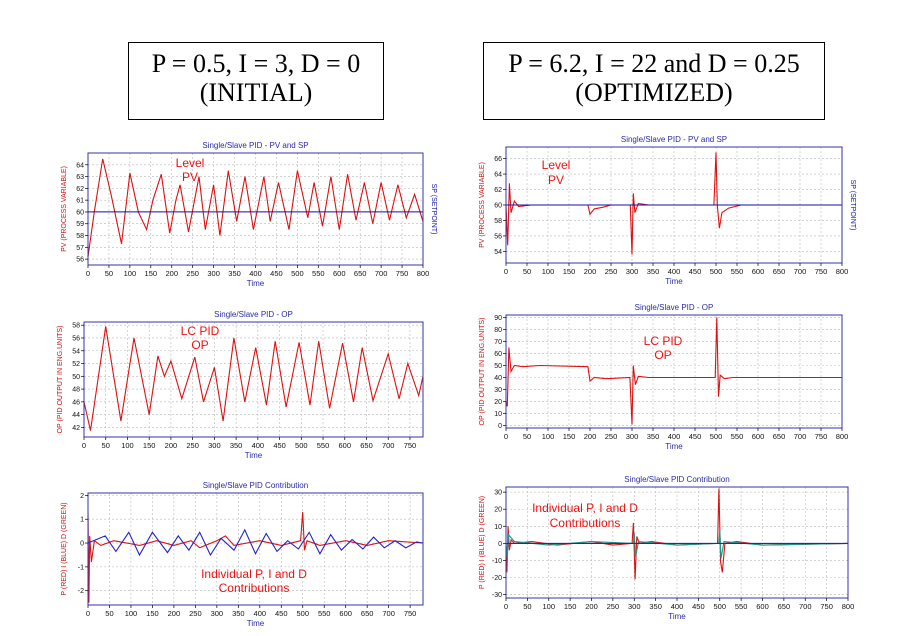 This screenshot has height=636, width=918. Describe the element at coordinates (81, 591) in the screenshot. I see `y-tick-label: -2` at that location.